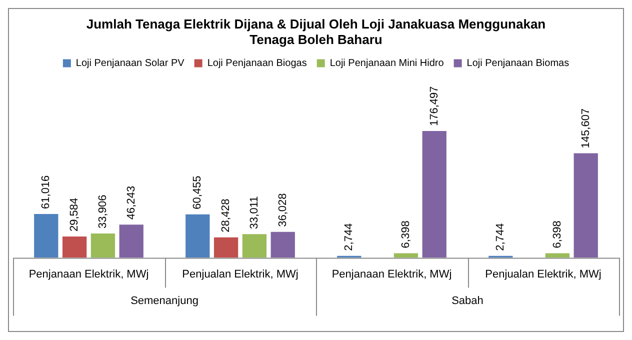 The height and width of the screenshot is (340, 632). What do you see at coordinates (434, 106) in the screenshot?
I see `data-label: 176,497` at bounding box center [434, 106].